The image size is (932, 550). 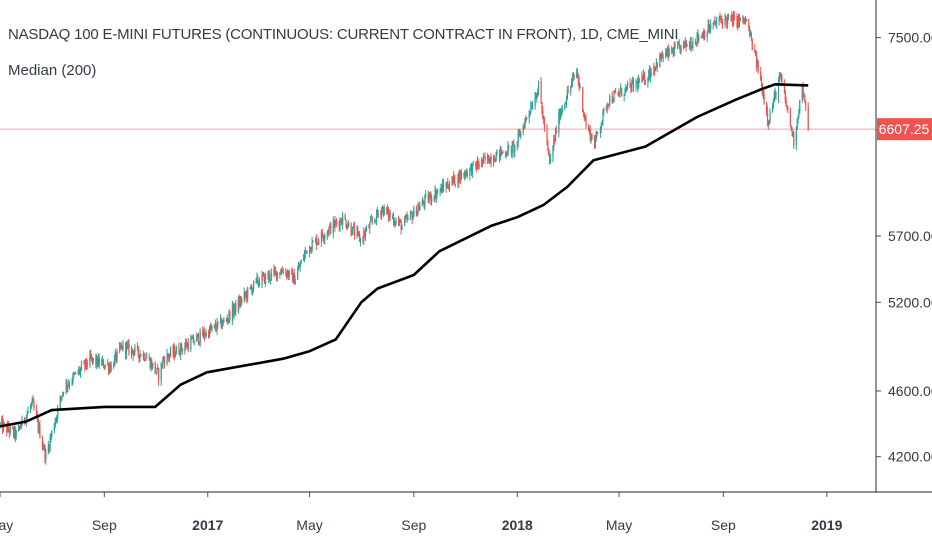 I want to click on x-tick-label: Sep, so click(x=104, y=525).